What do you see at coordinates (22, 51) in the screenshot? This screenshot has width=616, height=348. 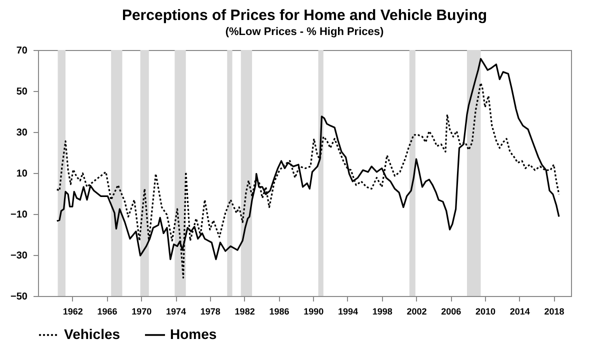 I see `y-tick-label: 70` at bounding box center [22, 51].